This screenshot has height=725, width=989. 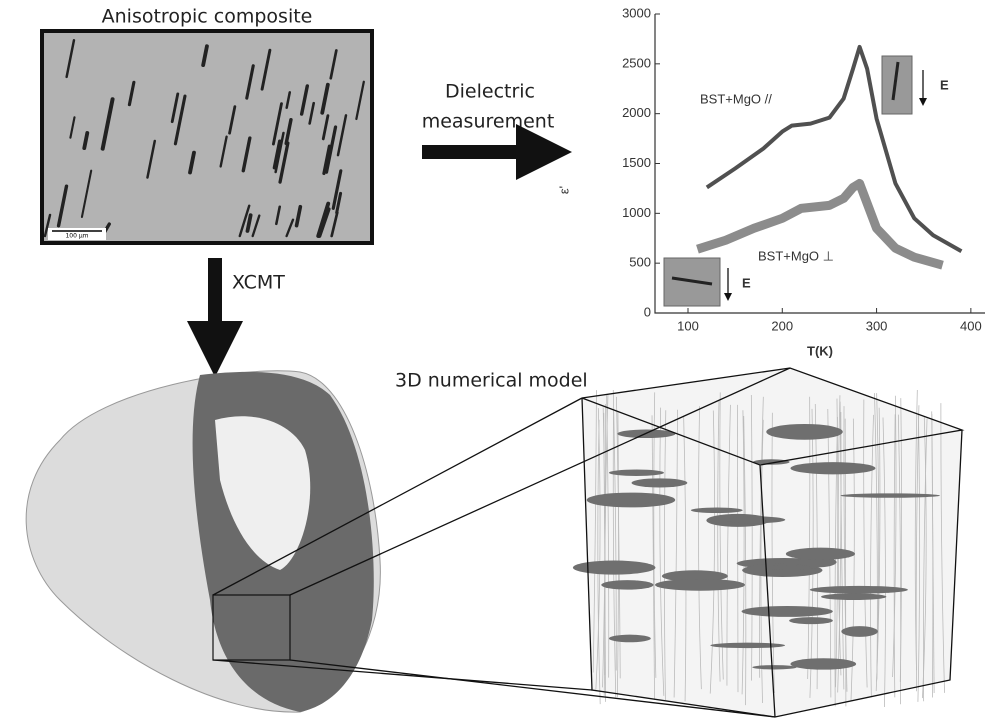 I want to click on y-tick-label: 1000, so click(x=636, y=212).